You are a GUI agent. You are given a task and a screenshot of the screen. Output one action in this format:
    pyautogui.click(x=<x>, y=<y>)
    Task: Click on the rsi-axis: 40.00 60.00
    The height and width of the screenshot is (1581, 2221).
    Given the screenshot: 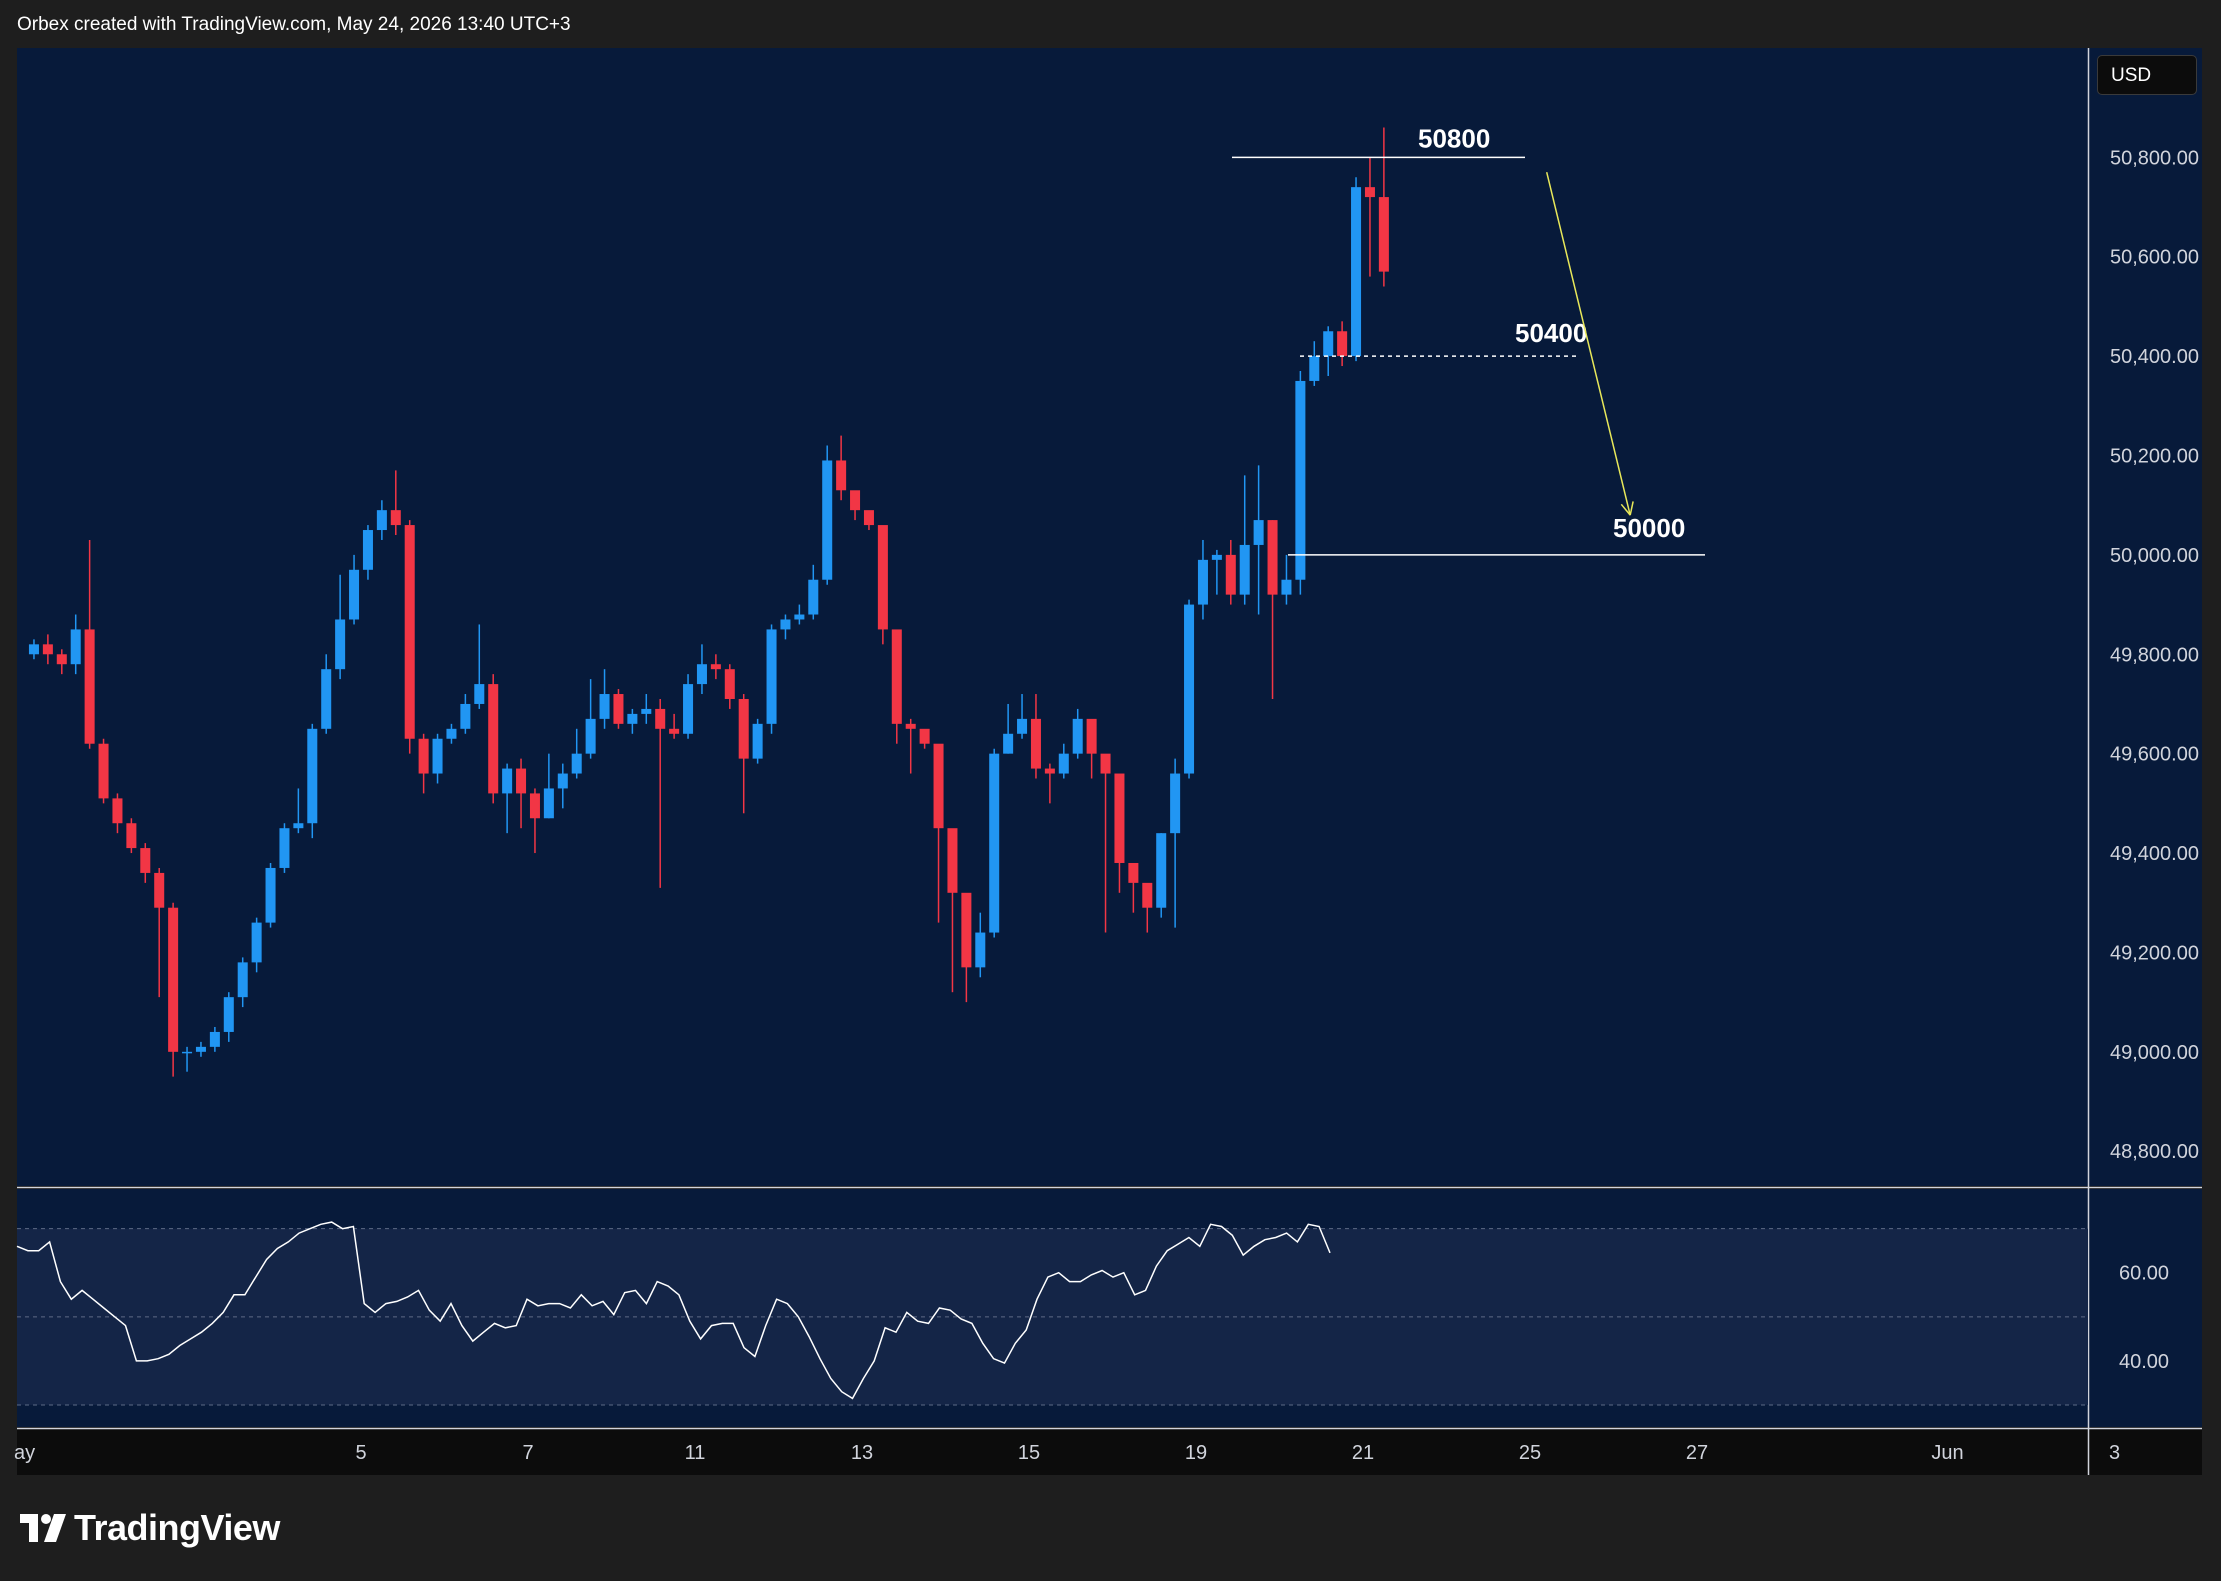 What is the action you would take?
    pyautogui.click(x=2144, y=1318)
    